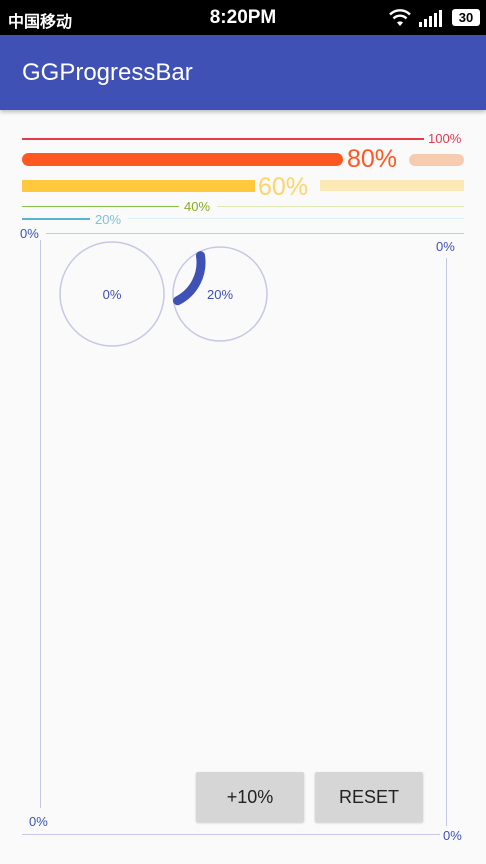  Describe the element at coordinates (369, 797) in the screenshot. I see `reset-button: RESET` at that location.